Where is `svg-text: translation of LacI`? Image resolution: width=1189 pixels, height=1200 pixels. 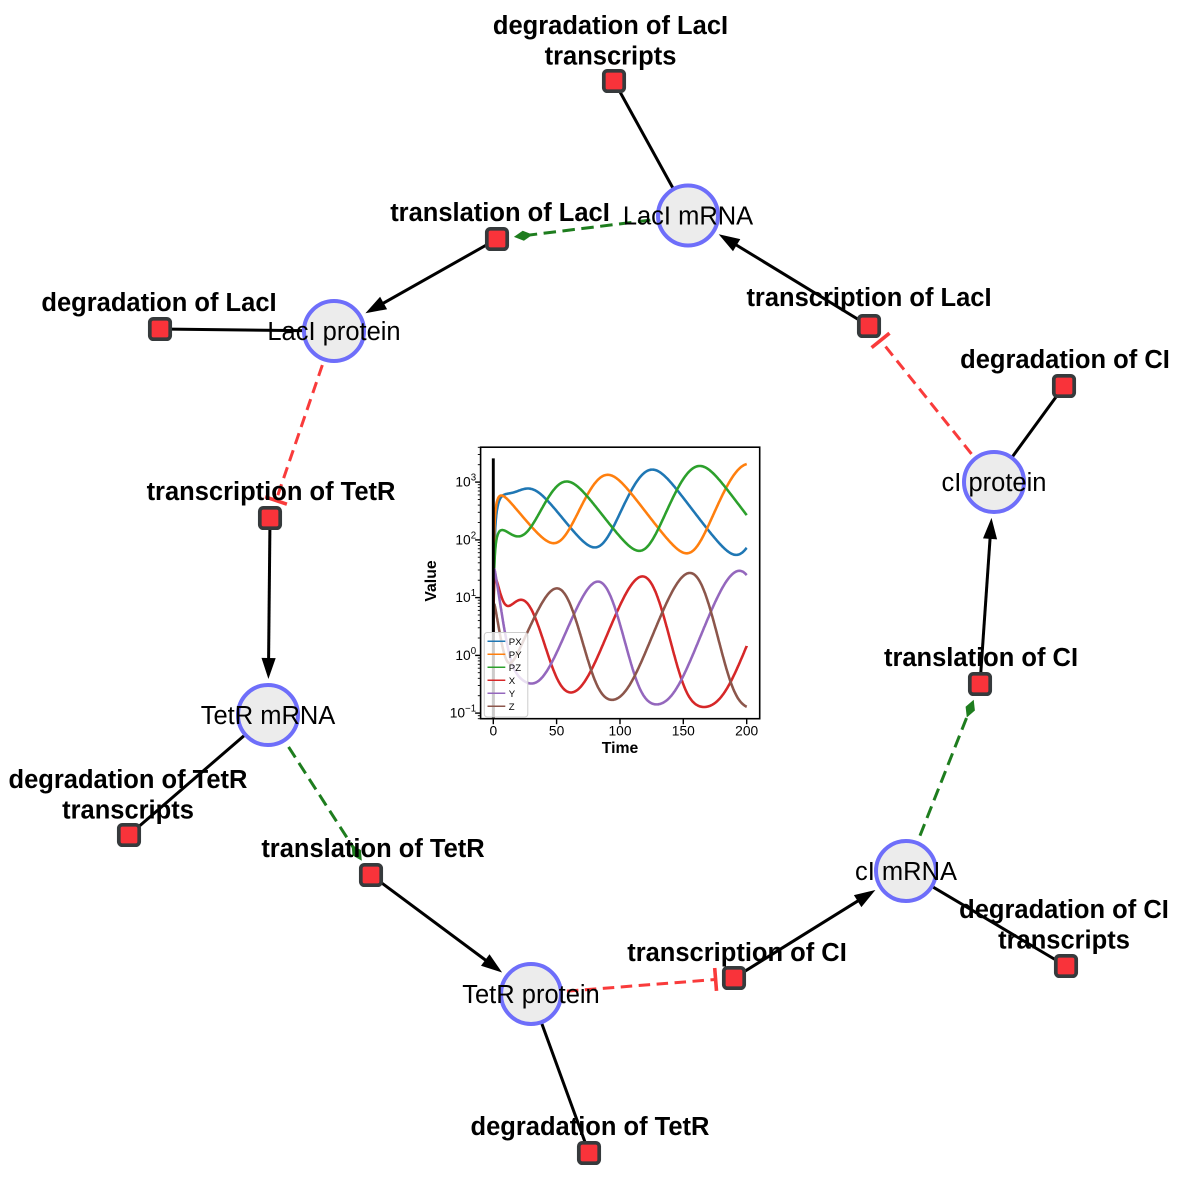
svg-text: translation of LacI is located at coordinates (500, 213).